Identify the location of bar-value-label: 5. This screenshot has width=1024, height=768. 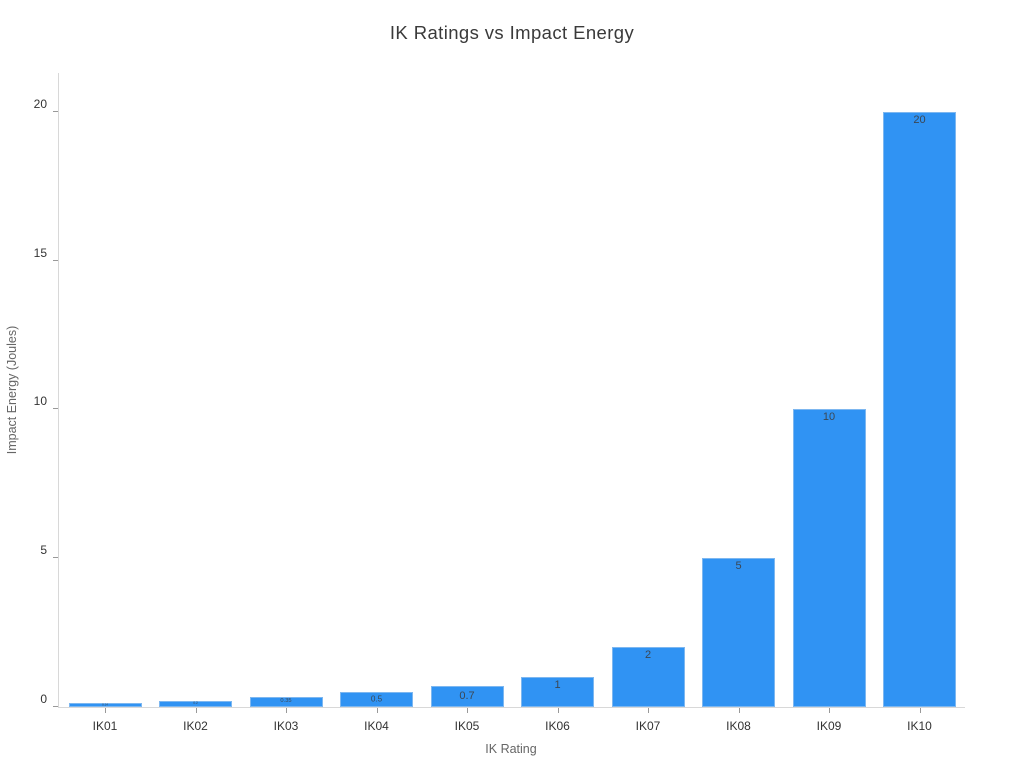
(738, 566).